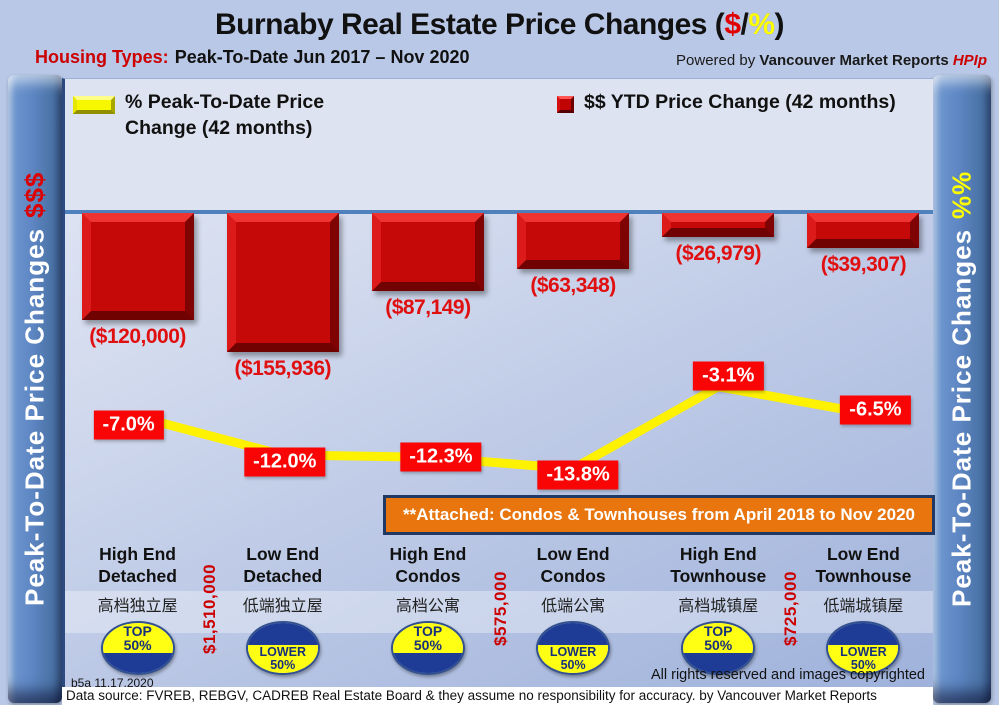  I want to click on category-chinese-label: 高档独立屋, so click(137, 606).